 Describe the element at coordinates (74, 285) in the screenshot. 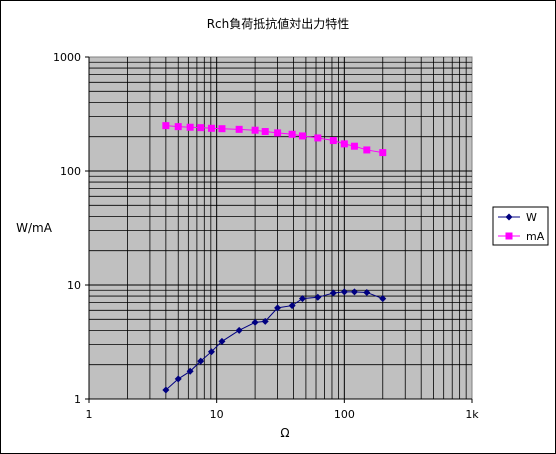

I see `y-tick-label: 10` at that location.